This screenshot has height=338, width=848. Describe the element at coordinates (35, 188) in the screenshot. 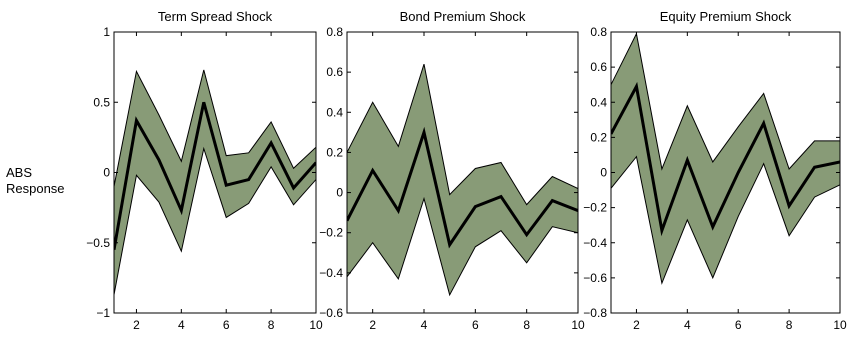

I see `y-axis-label-line2: Response` at that location.